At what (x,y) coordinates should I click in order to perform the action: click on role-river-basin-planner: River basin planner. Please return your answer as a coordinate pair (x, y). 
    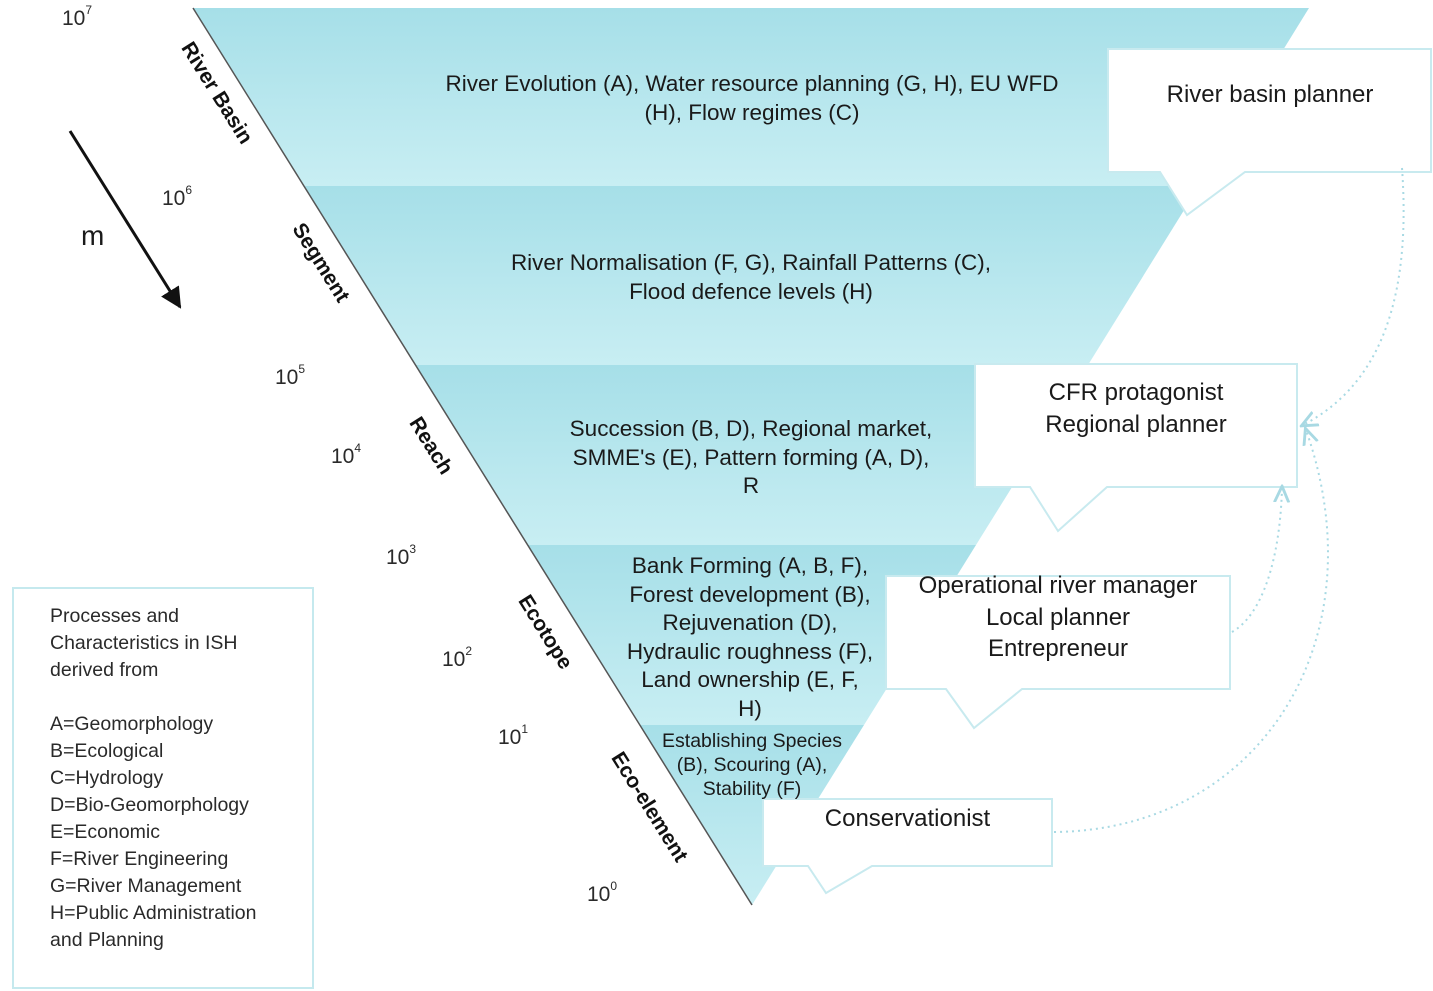
    Looking at the image, I should click on (1270, 94).